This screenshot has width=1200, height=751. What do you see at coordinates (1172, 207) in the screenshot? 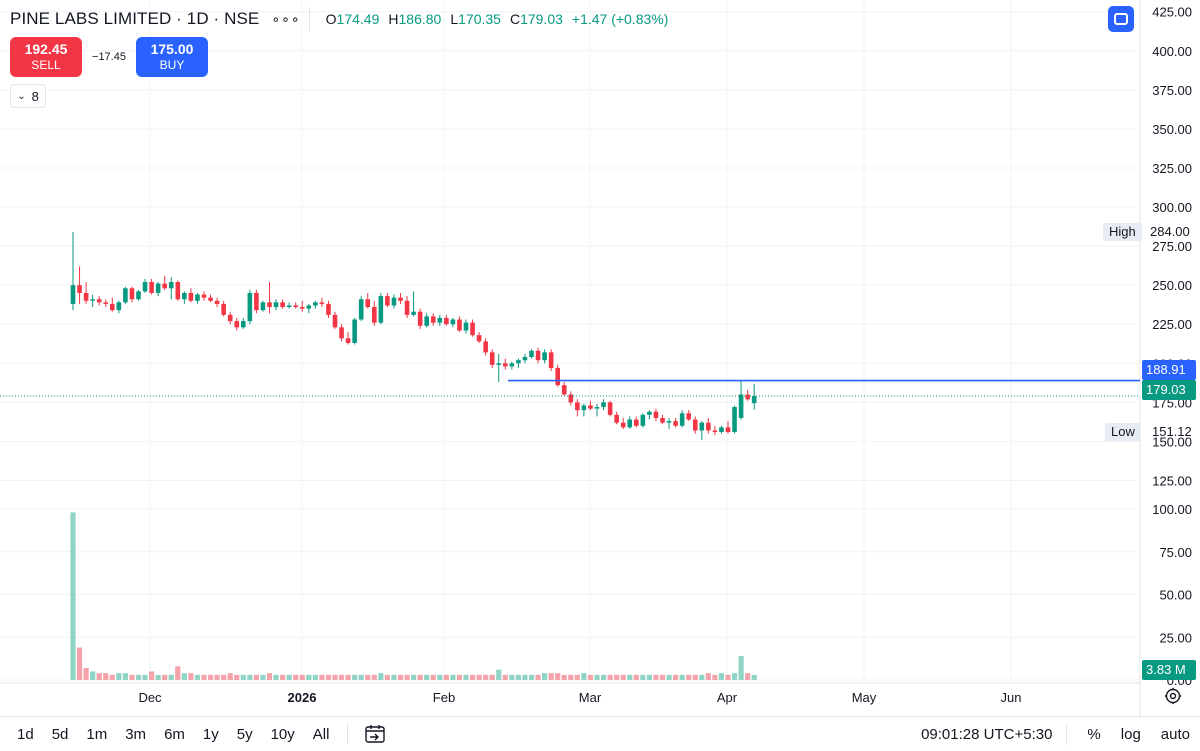
I see `price-tick-label: 300.00` at bounding box center [1172, 207].